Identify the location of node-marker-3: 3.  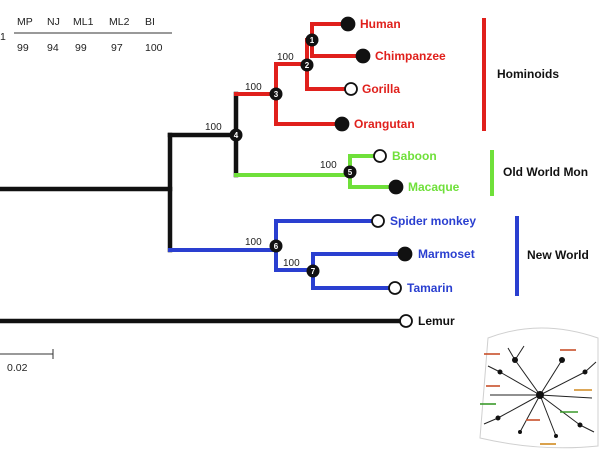
(276, 94).